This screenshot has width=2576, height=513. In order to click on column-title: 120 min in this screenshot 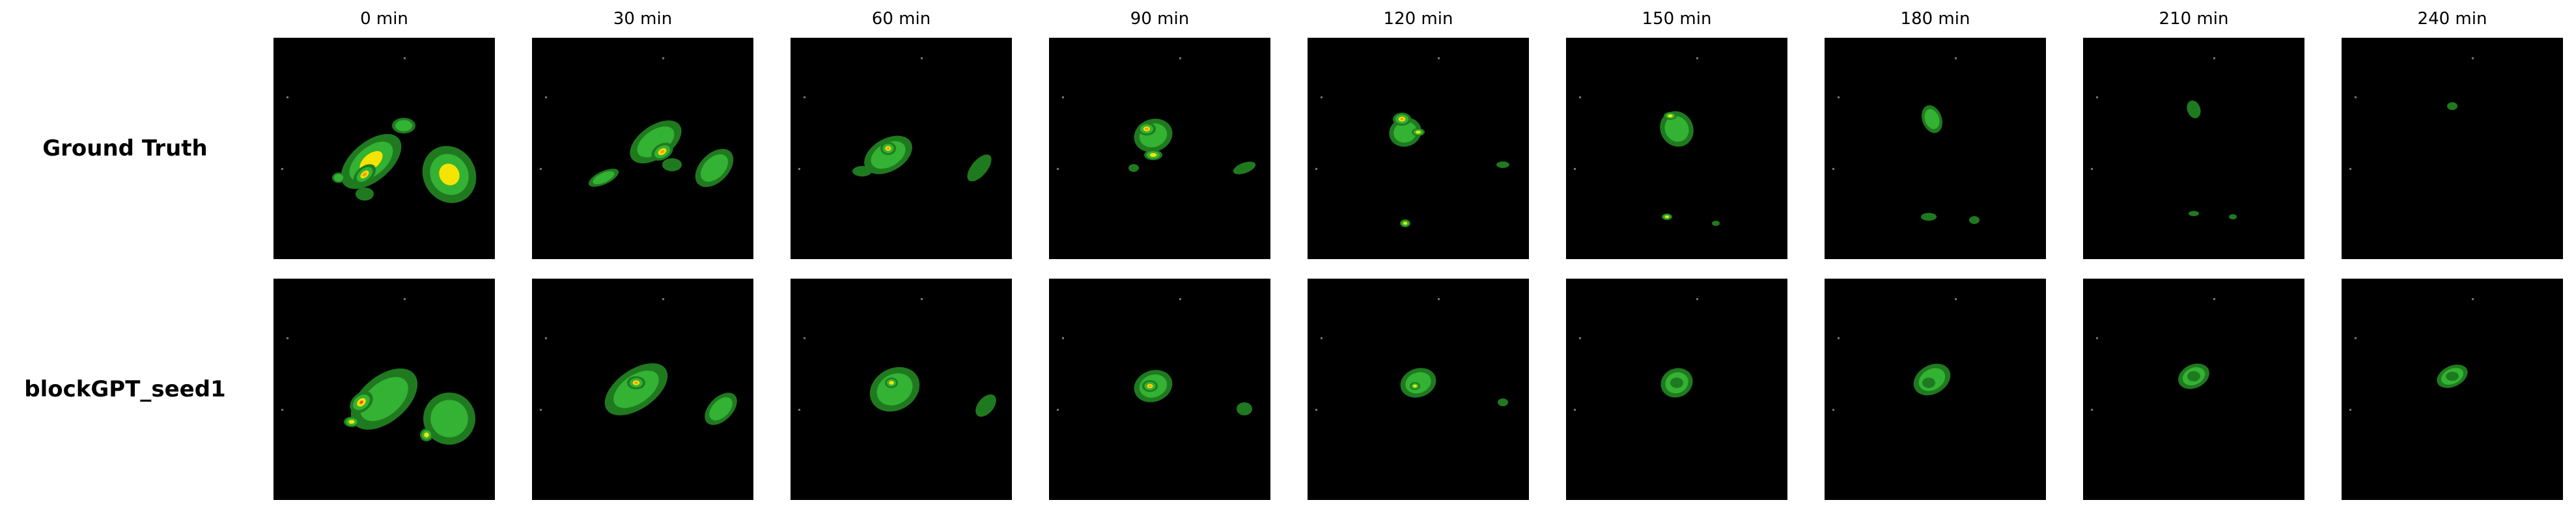, I will do `click(1418, 19)`.